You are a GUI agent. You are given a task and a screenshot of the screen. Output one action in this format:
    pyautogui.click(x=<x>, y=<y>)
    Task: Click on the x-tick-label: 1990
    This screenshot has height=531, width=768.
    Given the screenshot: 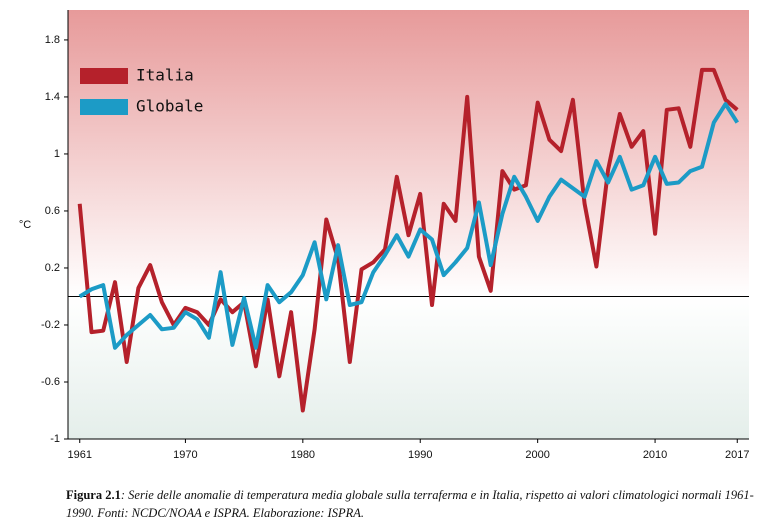 What is the action you would take?
    pyautogui.click(x=420, y=455)
    